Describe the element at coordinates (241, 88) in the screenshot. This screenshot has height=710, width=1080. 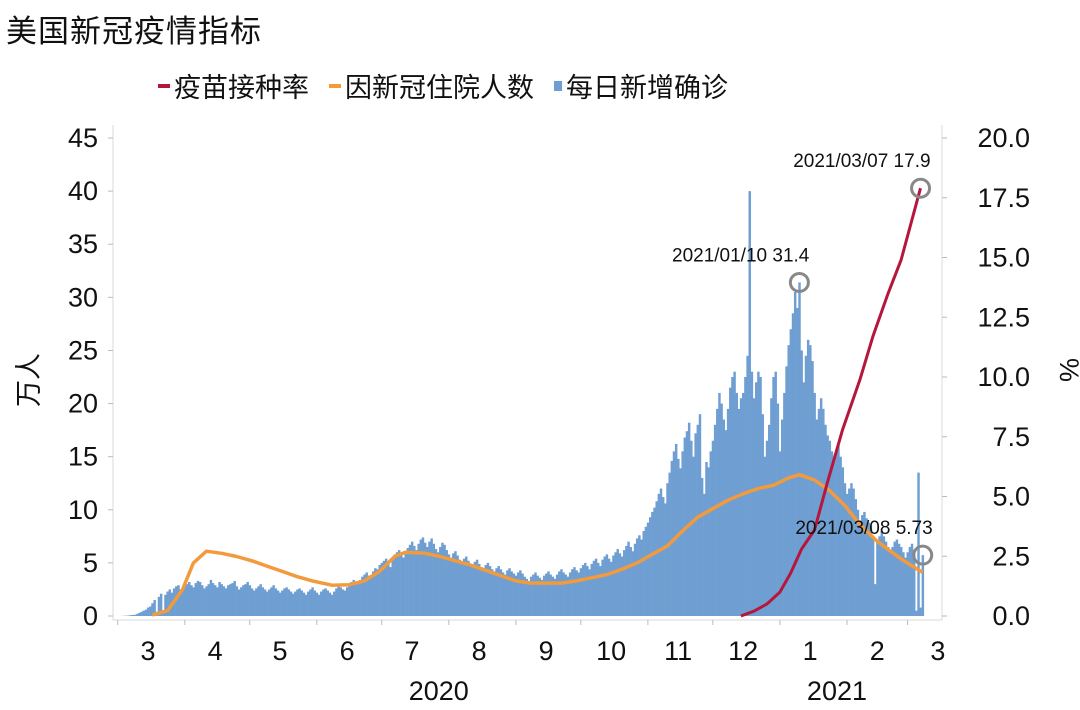
I see `legend-label: 疫苗接种率` at that location.